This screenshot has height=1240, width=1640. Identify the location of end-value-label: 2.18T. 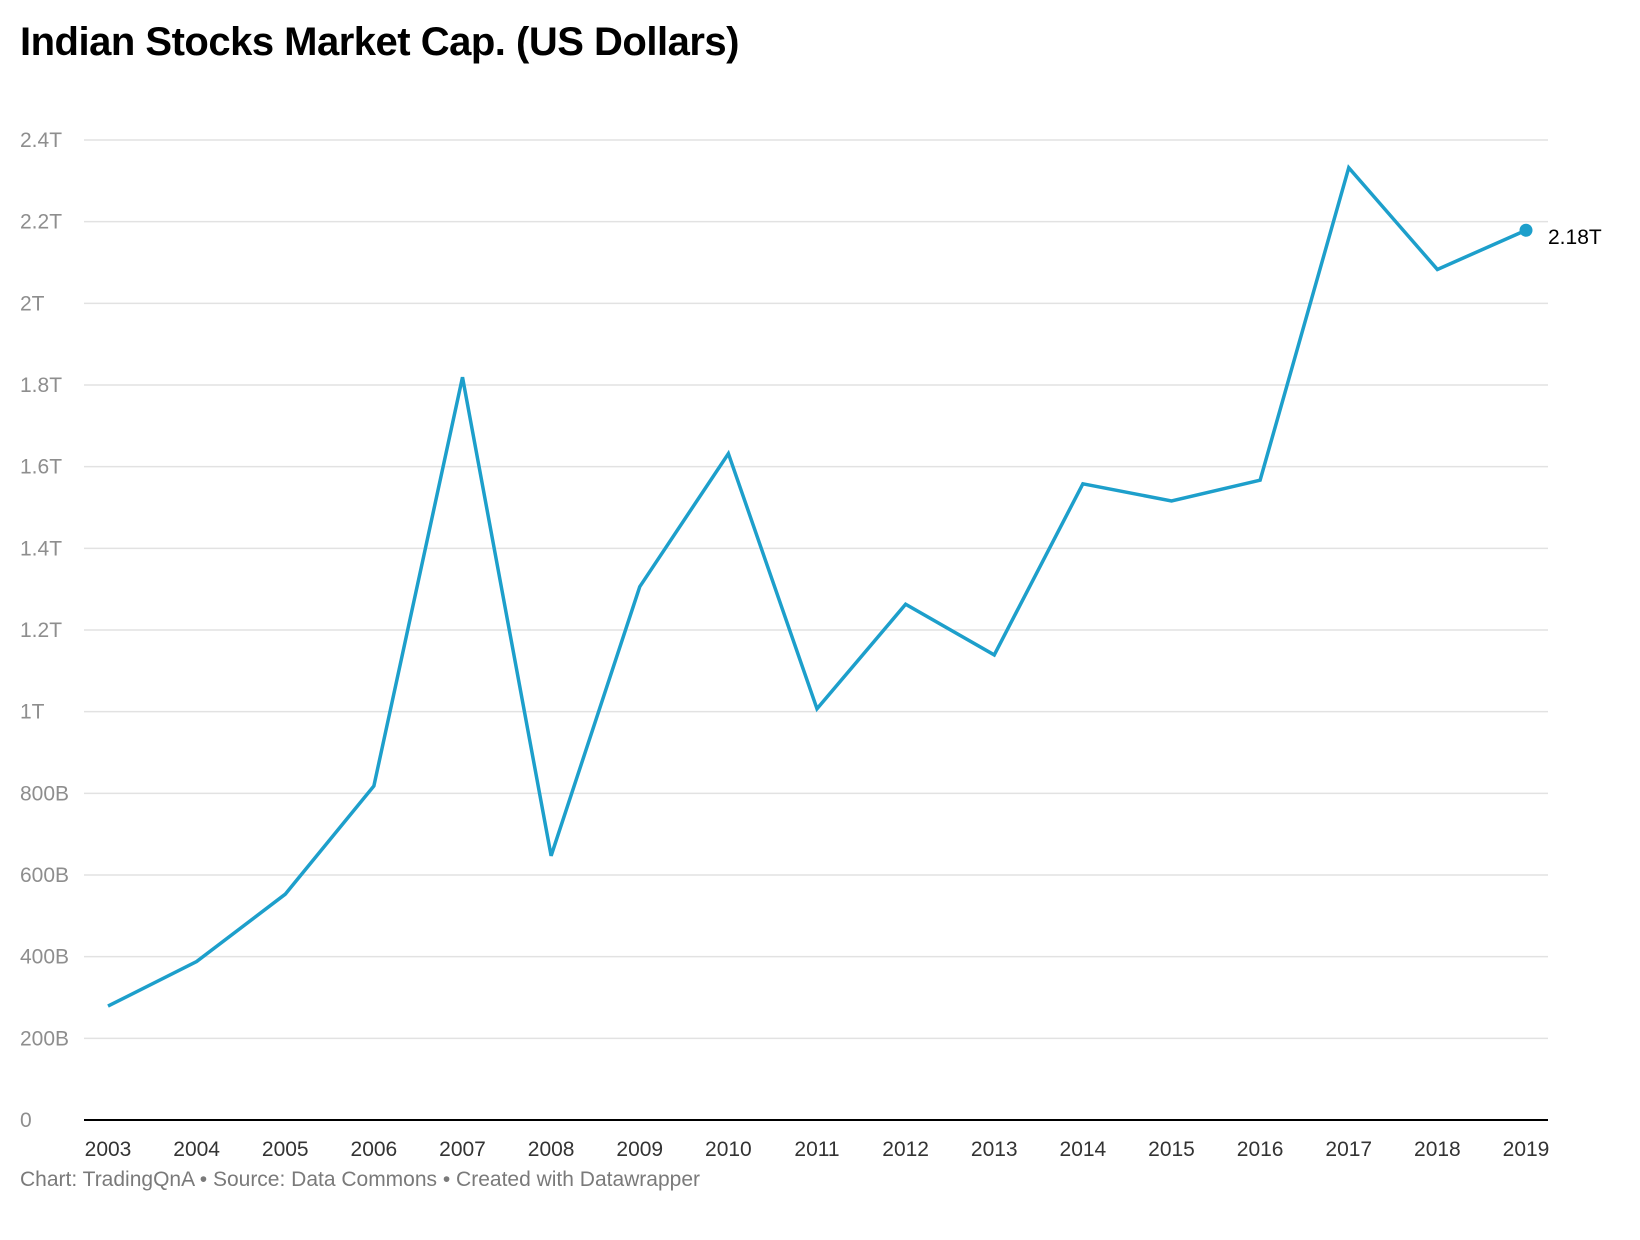
(1575, 237).